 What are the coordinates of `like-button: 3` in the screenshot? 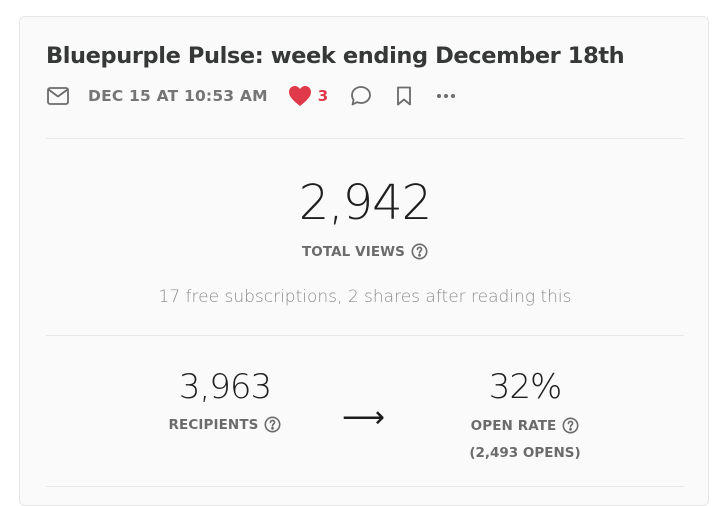 It's located at (308, 96).